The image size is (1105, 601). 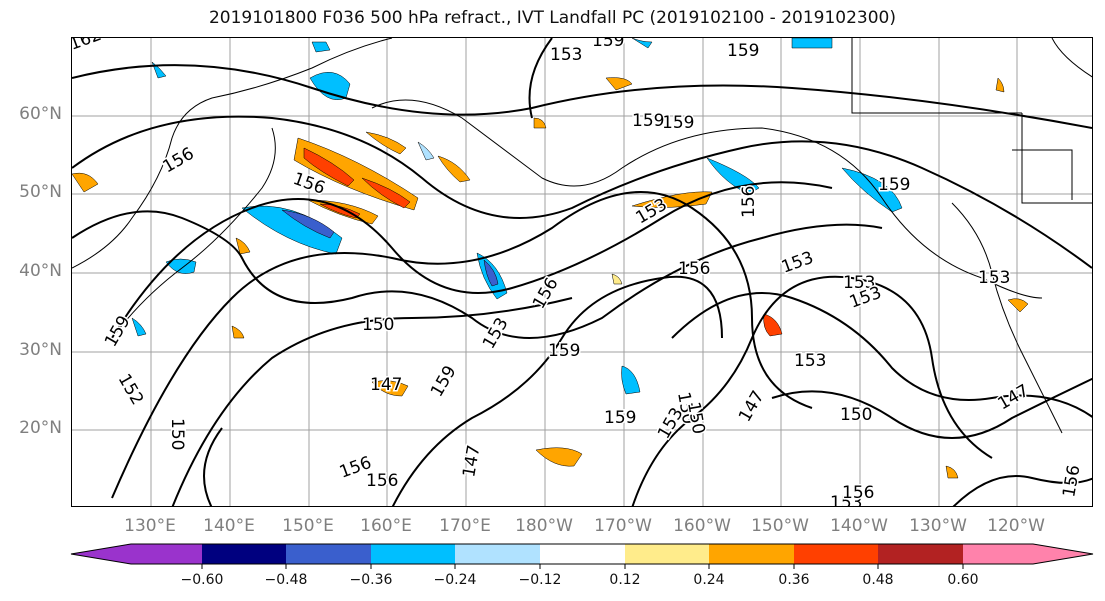 I want to click on colorbar-tick-label: −0.48, so click(x=286, y=580).